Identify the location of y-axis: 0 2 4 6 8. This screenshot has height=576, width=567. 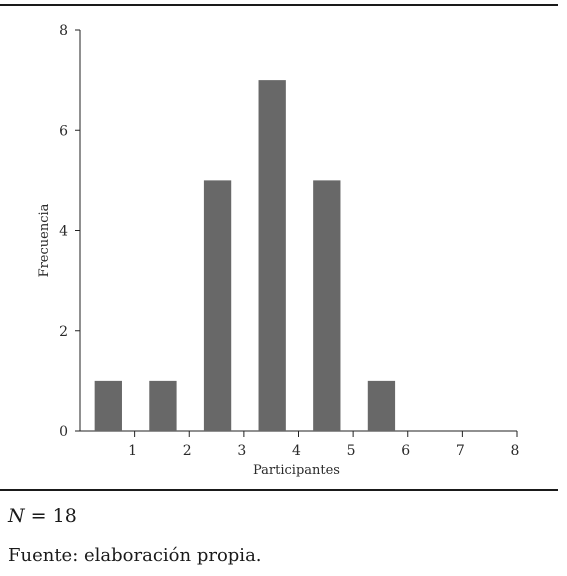
(70, 231).